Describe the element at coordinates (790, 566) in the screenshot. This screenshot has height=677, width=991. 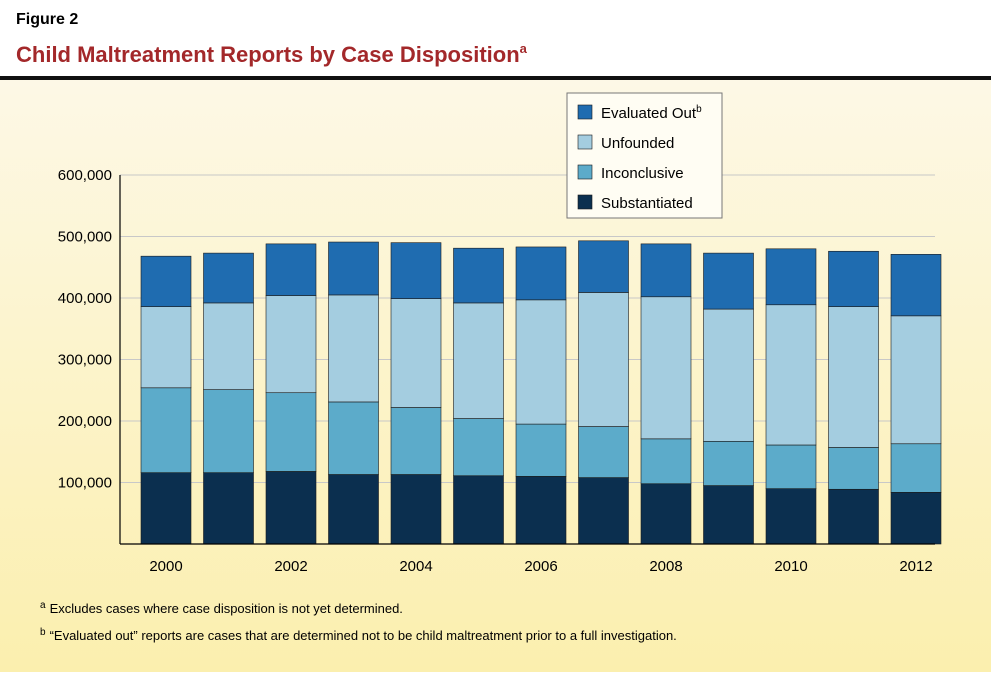
I see `x-tick-label: 2010` at that location.